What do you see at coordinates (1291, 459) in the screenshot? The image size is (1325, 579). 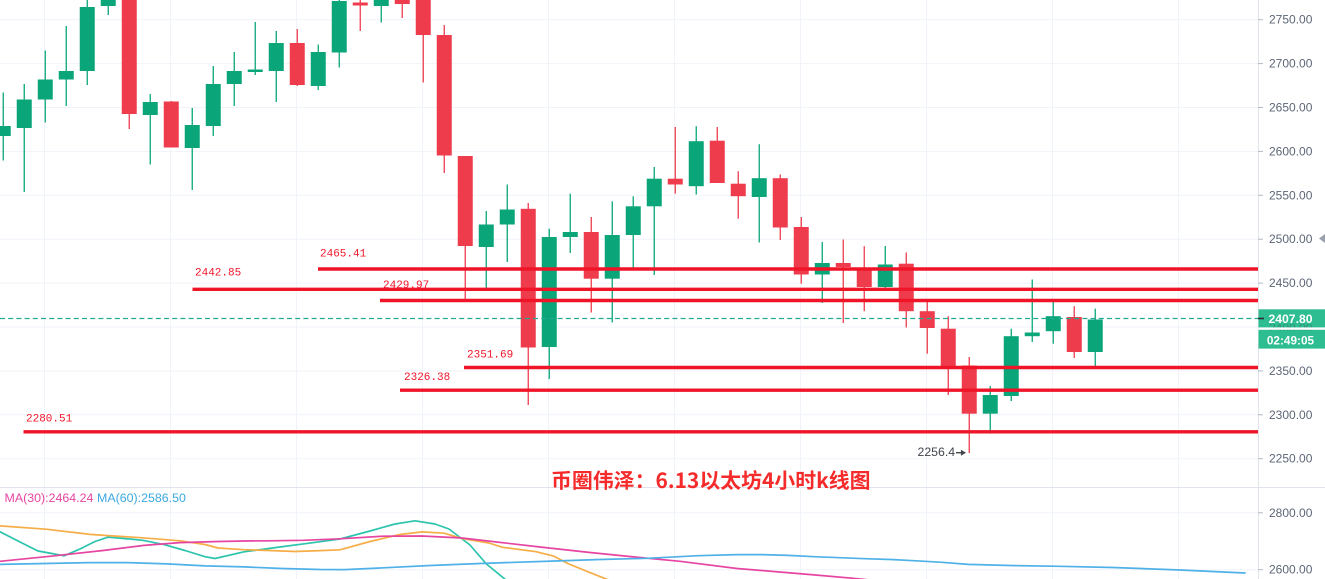 I see `svg-text: 2250.00` at bounding box center [1291, 459].